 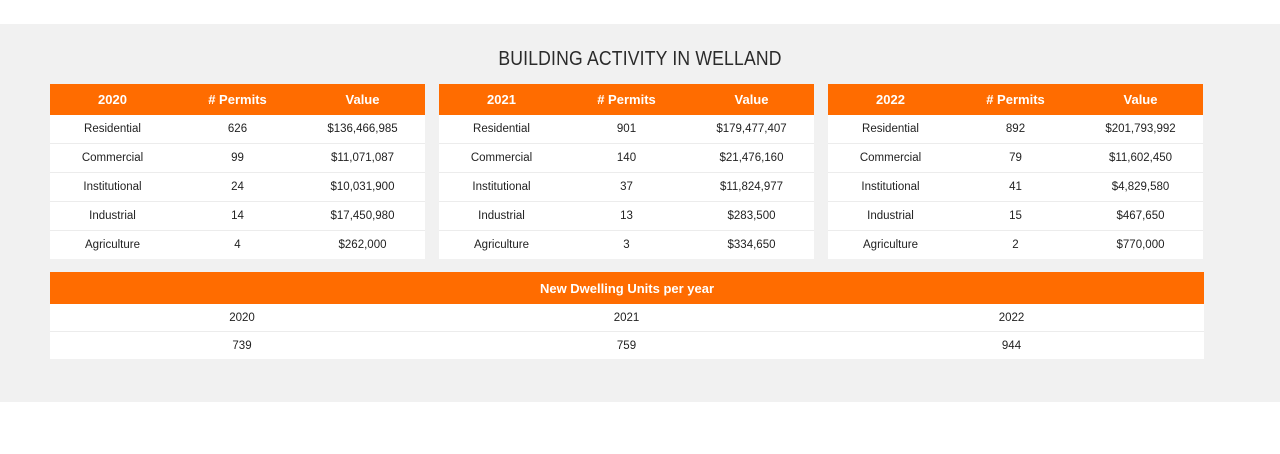 I want to click on permits-cell: 3, so click(x=626, y=245).